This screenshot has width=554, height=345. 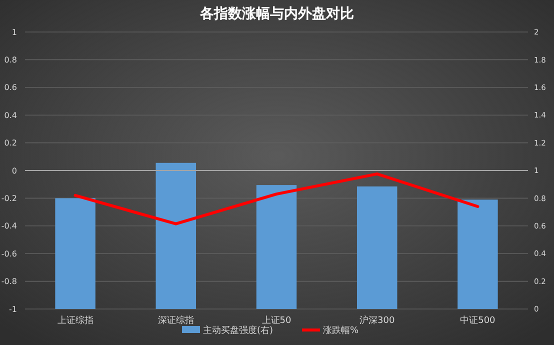 I want to click on y-tick-label: 1, so click(x=14, y=32).